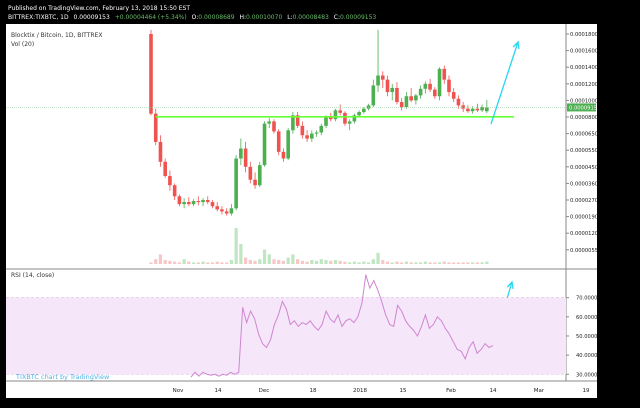 The width and height of the screenshot is (640, 408). What do you see at coordinates (62, 377) in the screenshot?
I see `tradingview-watermark: TIXBTC chart by TradingView` at bounding box center [62, 377].